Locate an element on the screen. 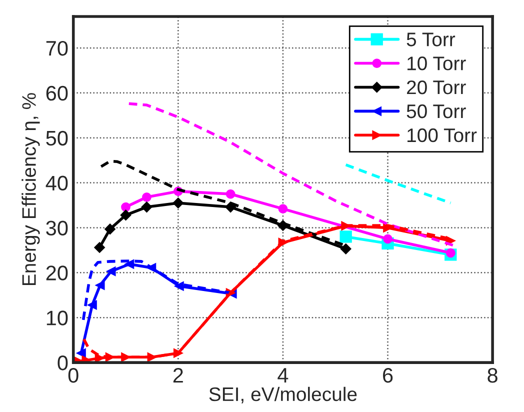 Image resolution: width=524 pixels, height=412 pixels. x-tick-label: 4 is located at coordinates (283, 375).